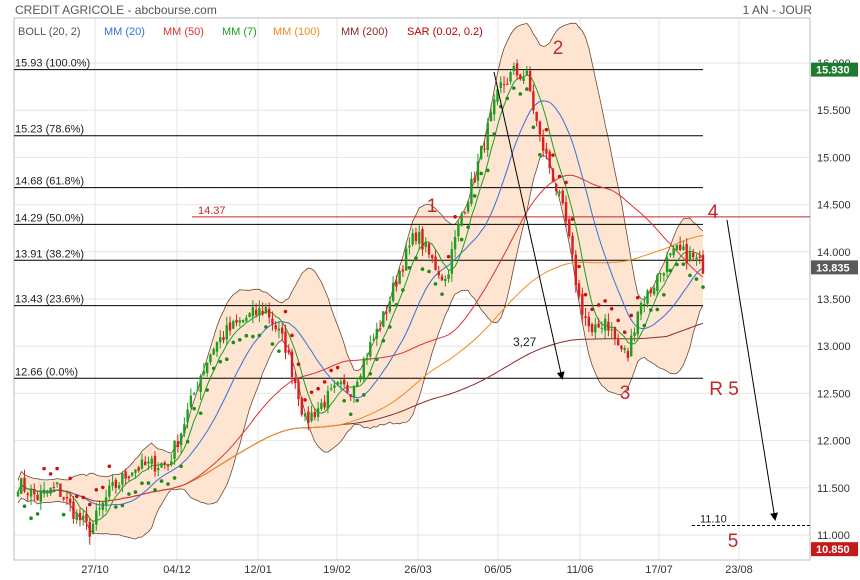  Describe the element at coordinates (834, 442) in the screenshot. I see `y-tick-label: 12.000` at that location.